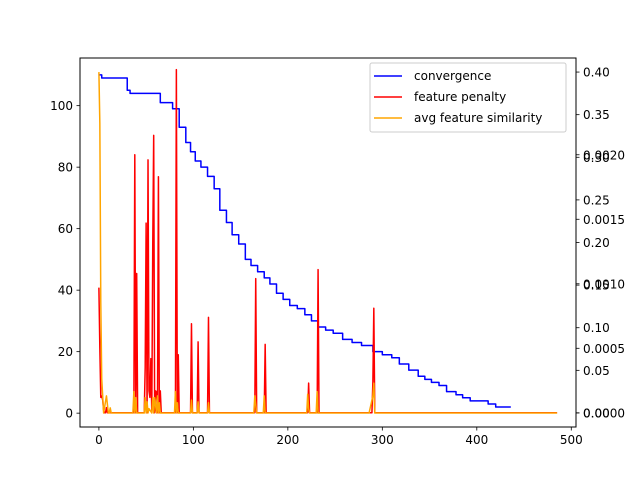 Image resolution: width=640 pixels, height=480 pixels. I want to click on outer-right-y-tick-label: 0.40, so click(596, 73).